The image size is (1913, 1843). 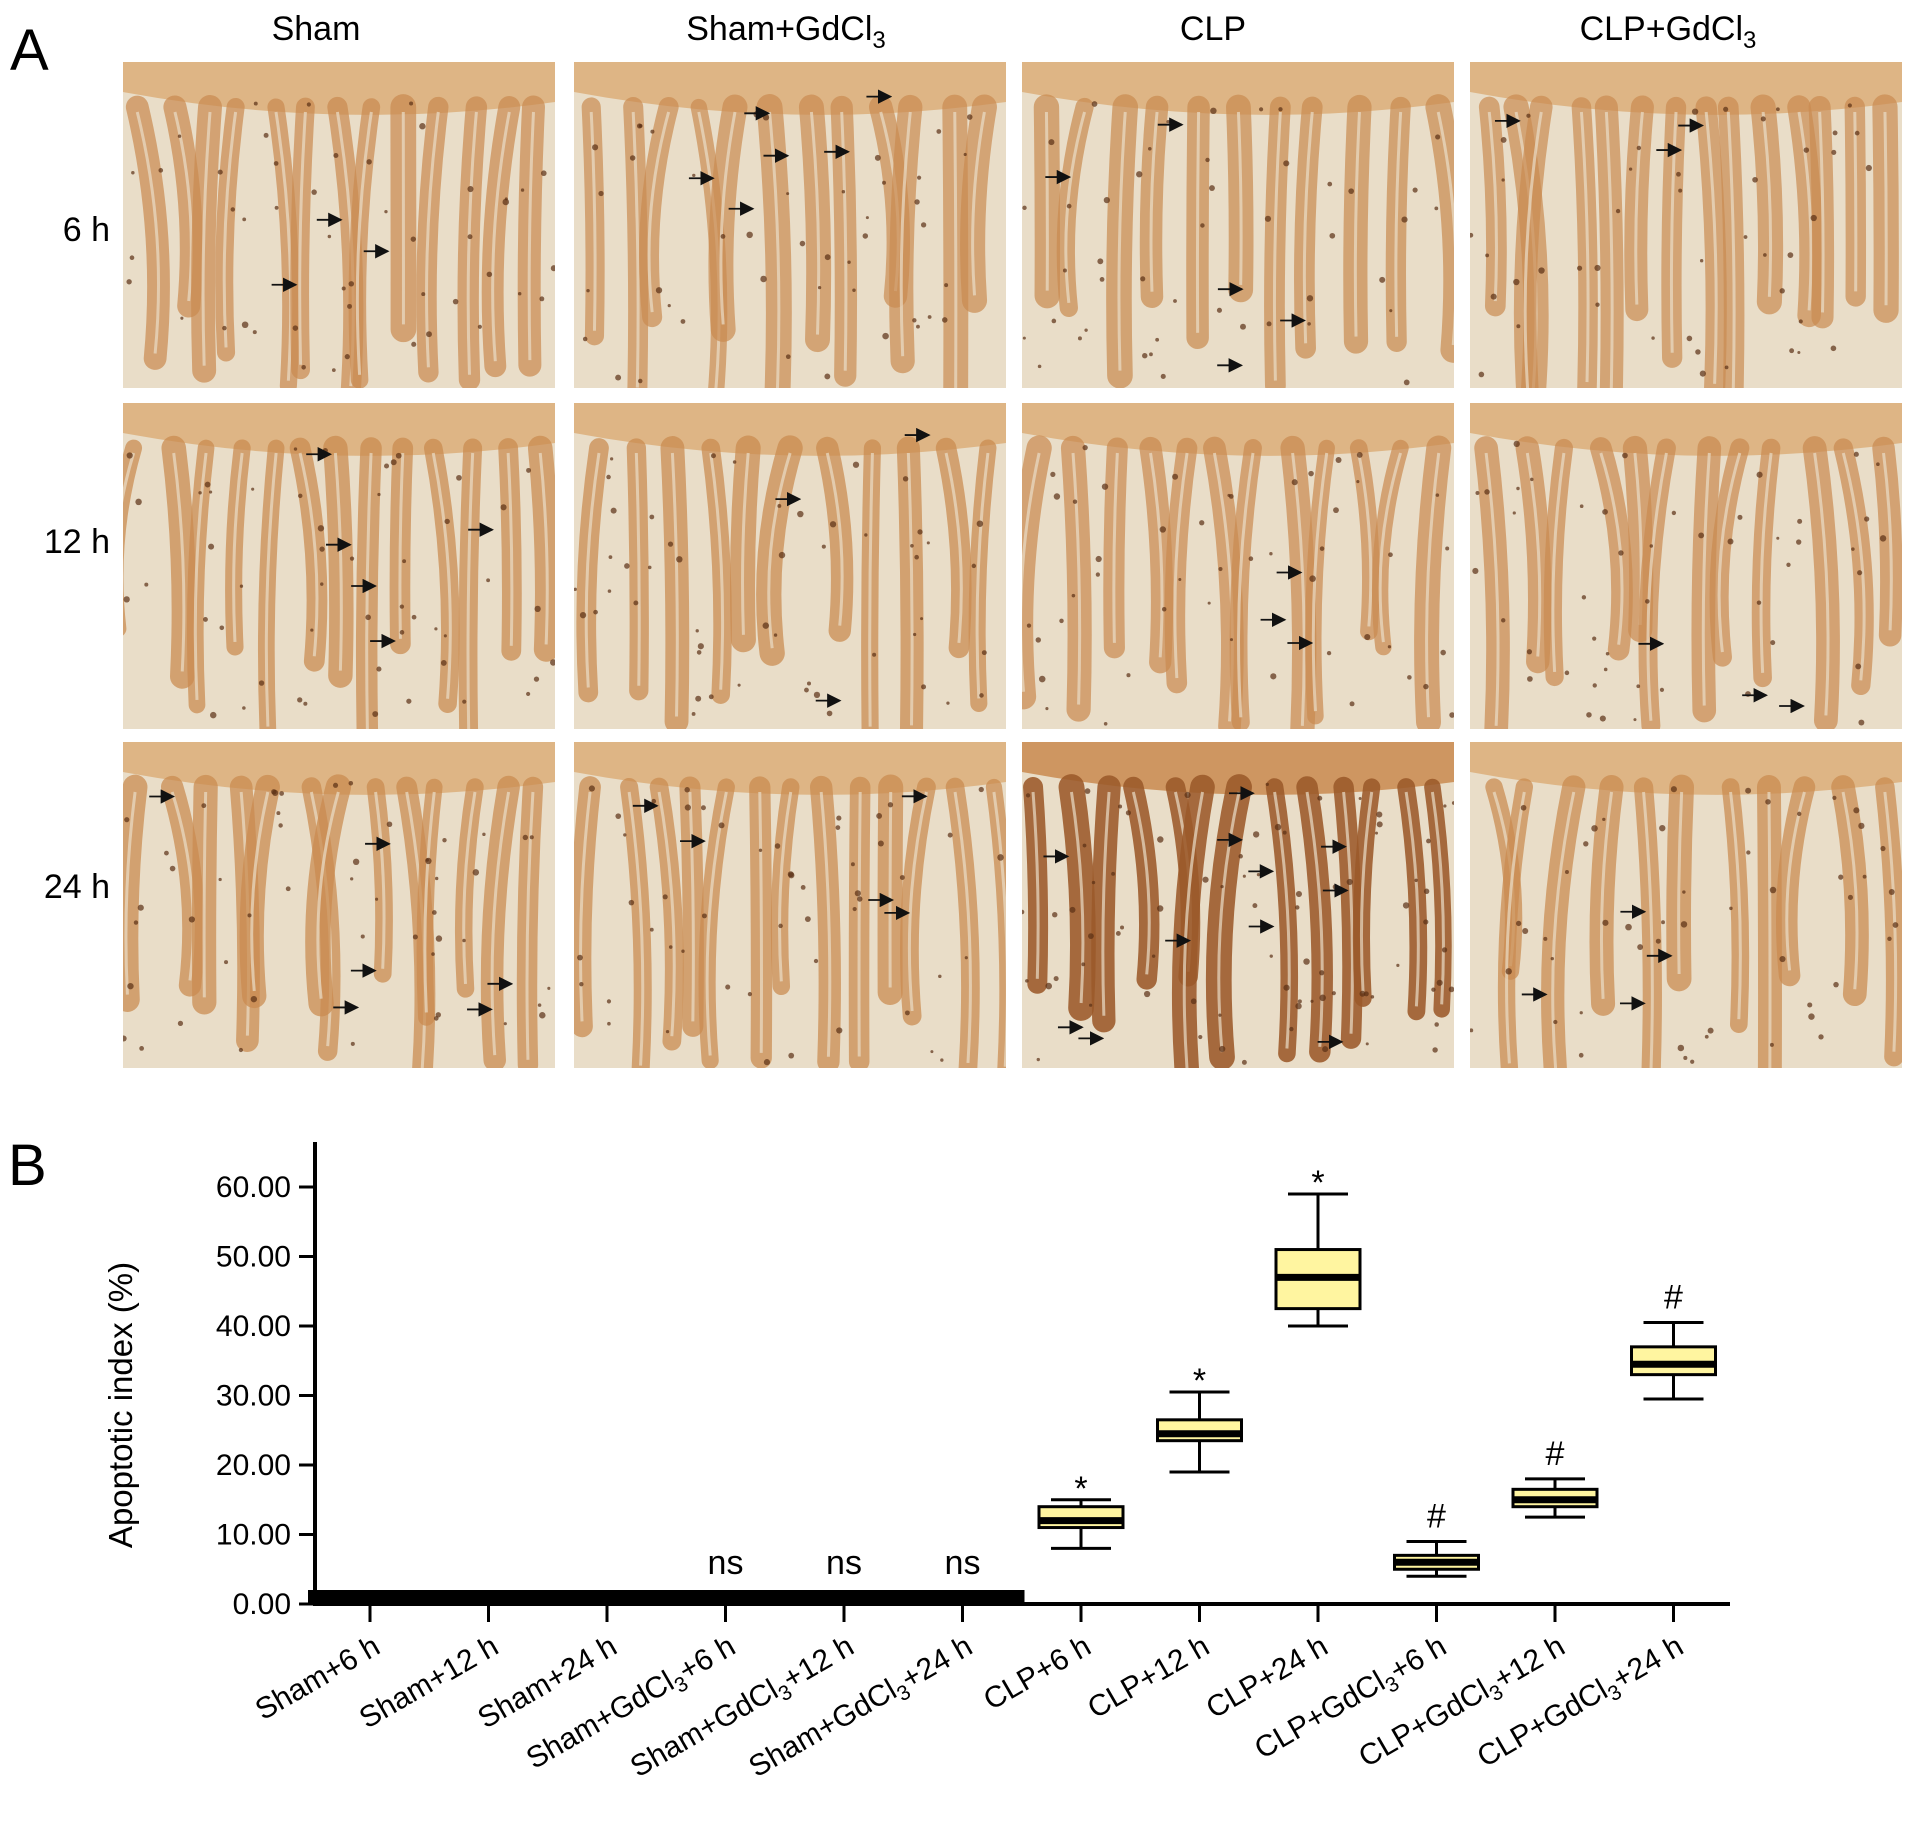 I want to click on significance-label: ns, so click(x=963, y=1563).